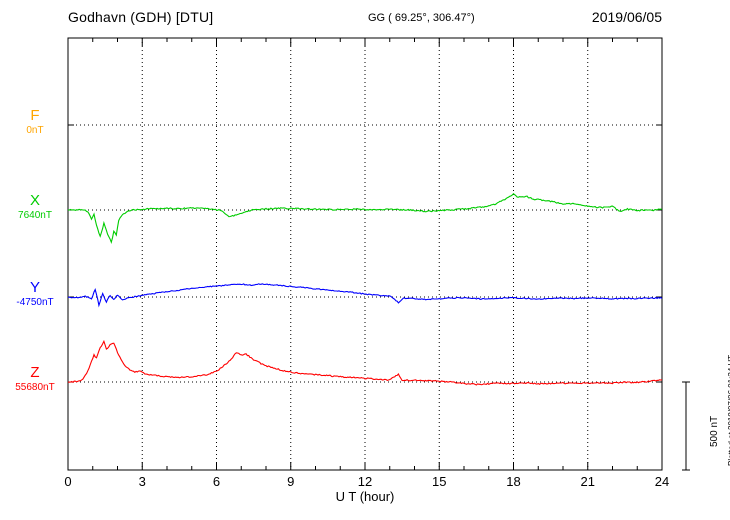  I want to click on x-tick-label-21: 21, so click(587, 481).